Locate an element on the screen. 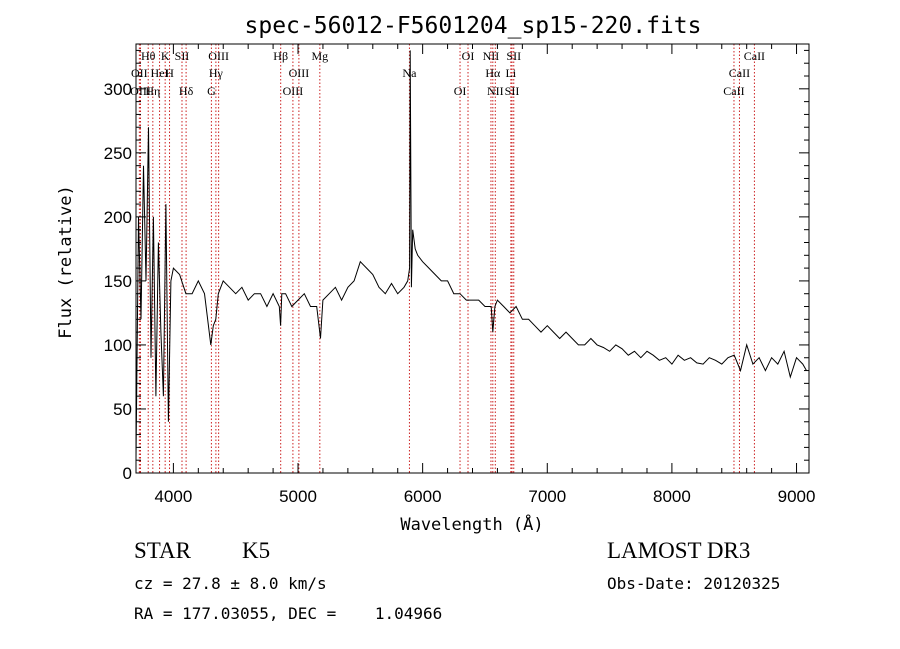 This screenshot has height=649, width=900. x-tick-label: 7000 is located at coordinates (547, 496).